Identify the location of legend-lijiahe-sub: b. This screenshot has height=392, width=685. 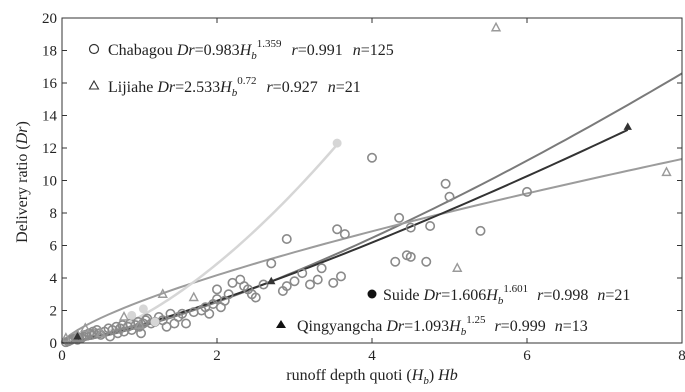
(235, 93).